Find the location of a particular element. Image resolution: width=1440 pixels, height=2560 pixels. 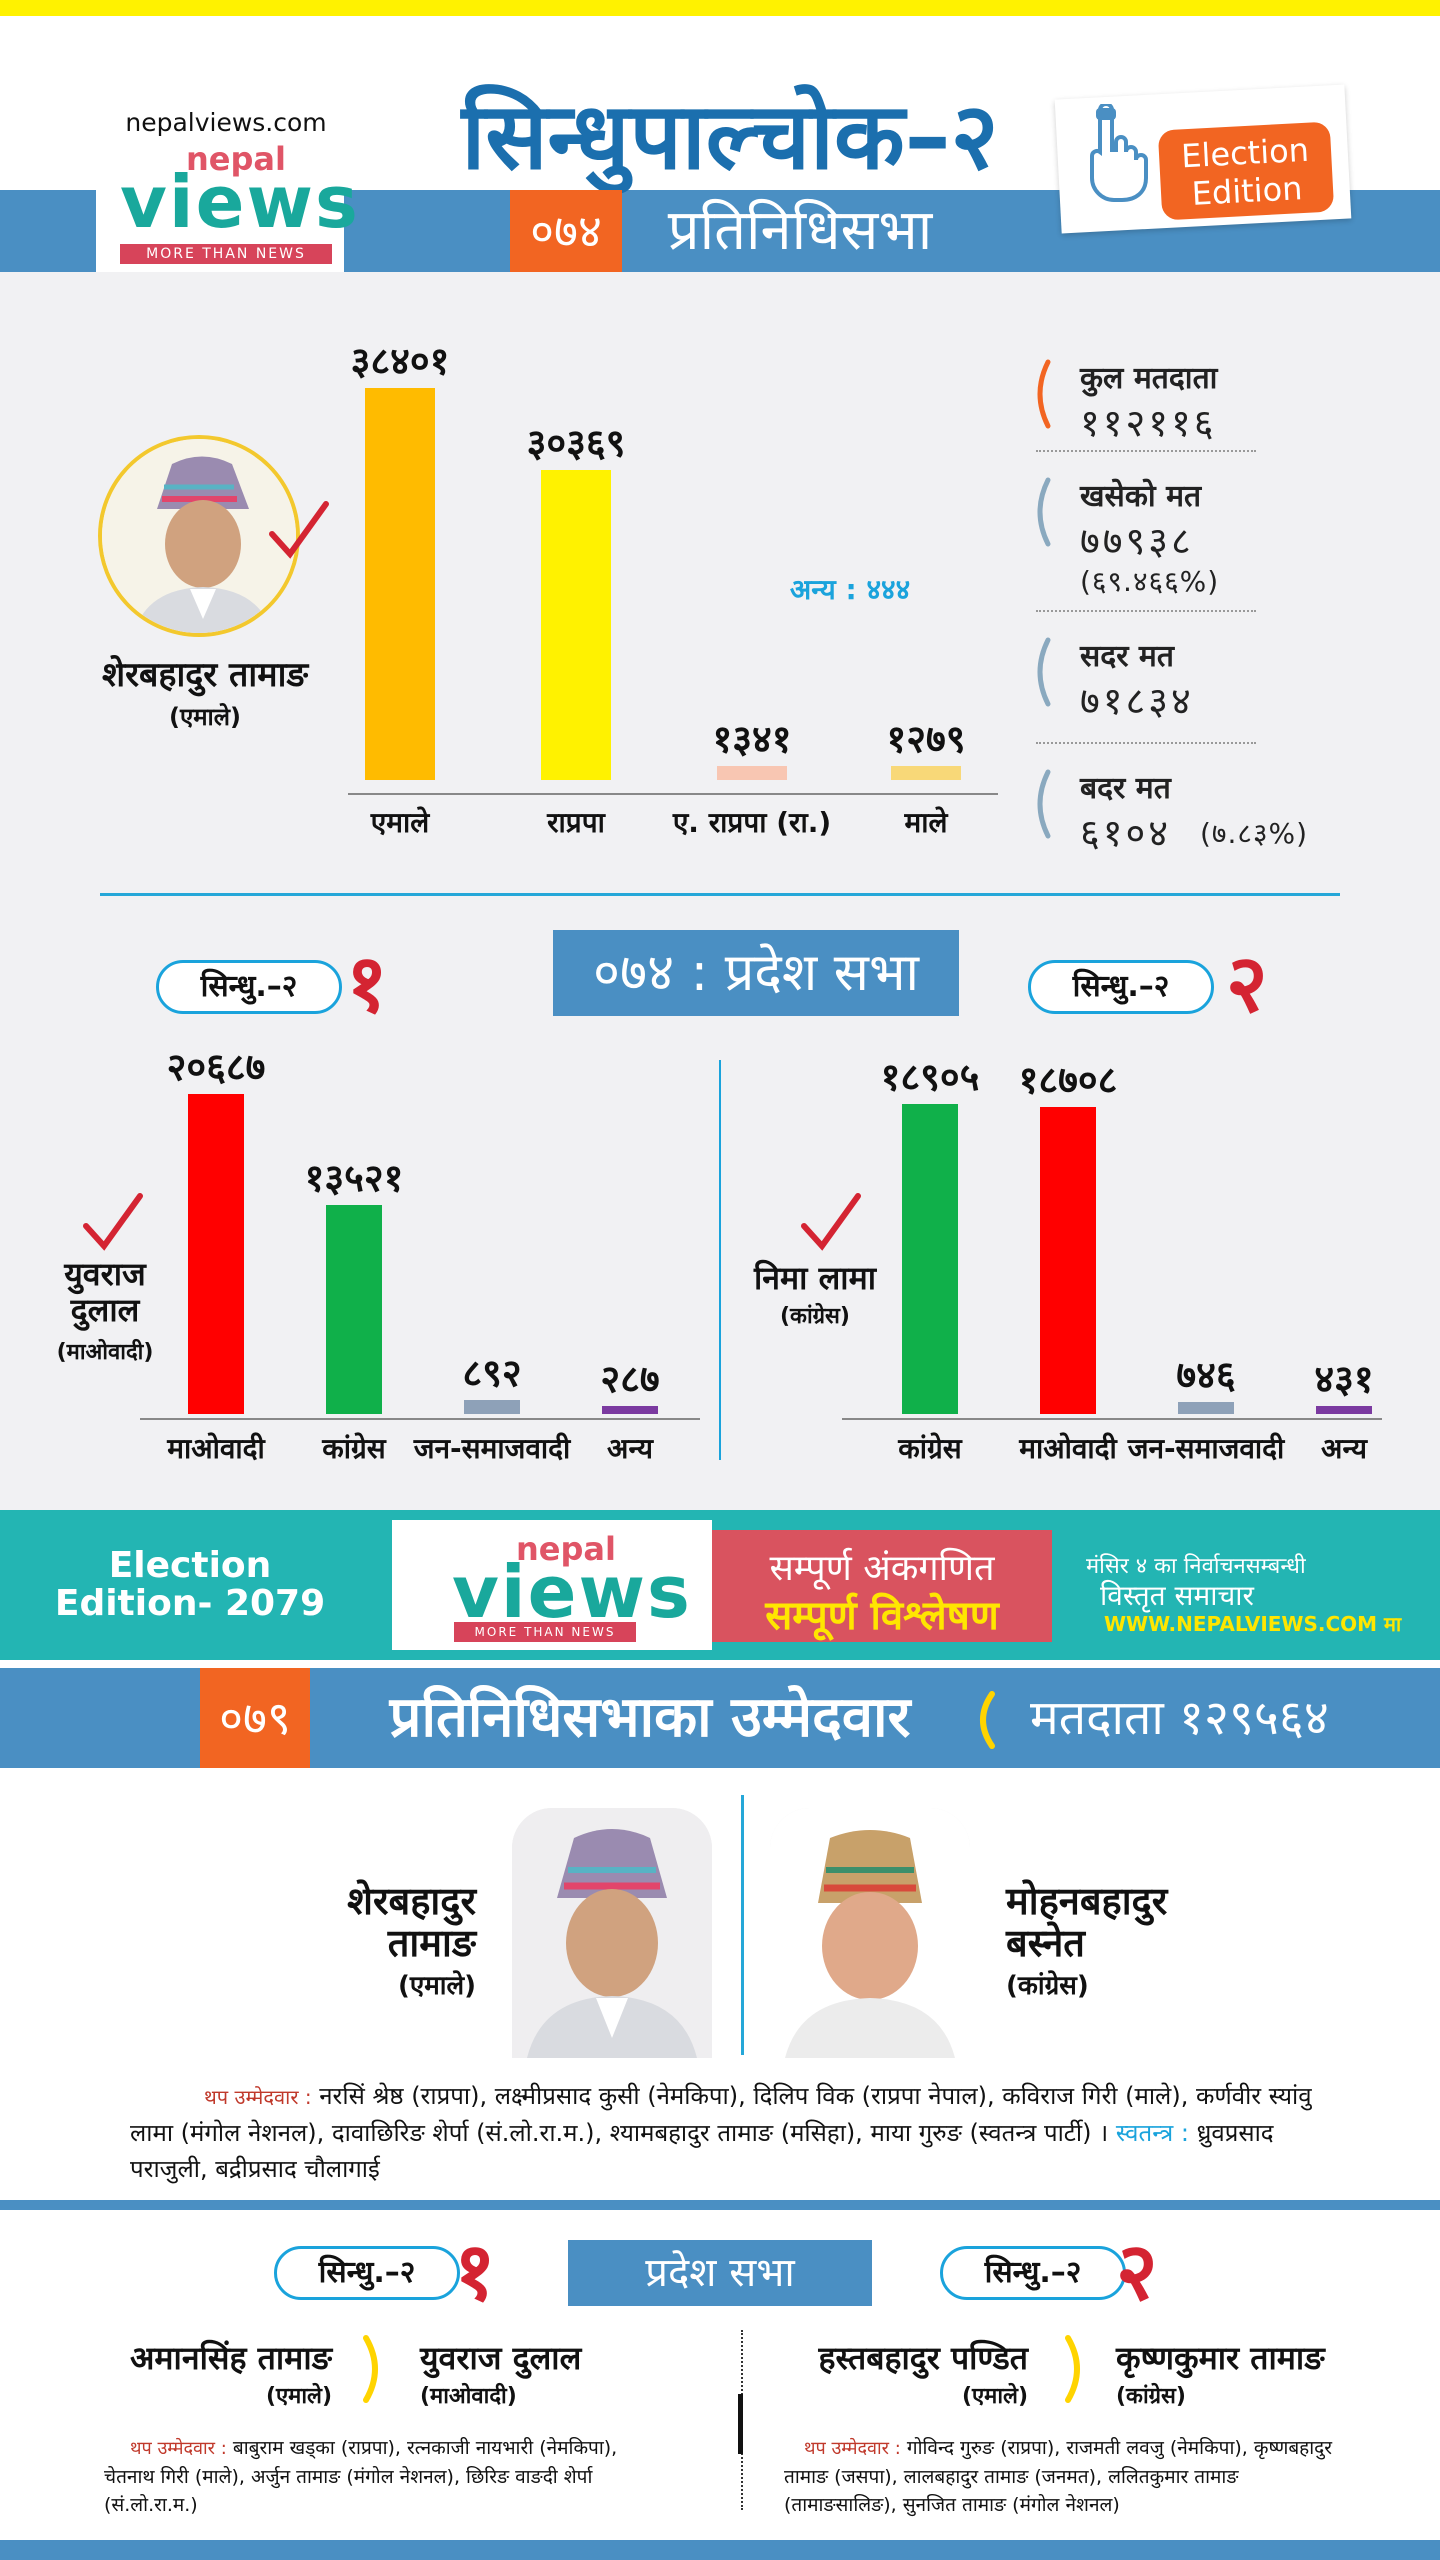

banner-website-link: WWW.NEPALVIEWS.COM मा is located at coordinates (1253, 1624).